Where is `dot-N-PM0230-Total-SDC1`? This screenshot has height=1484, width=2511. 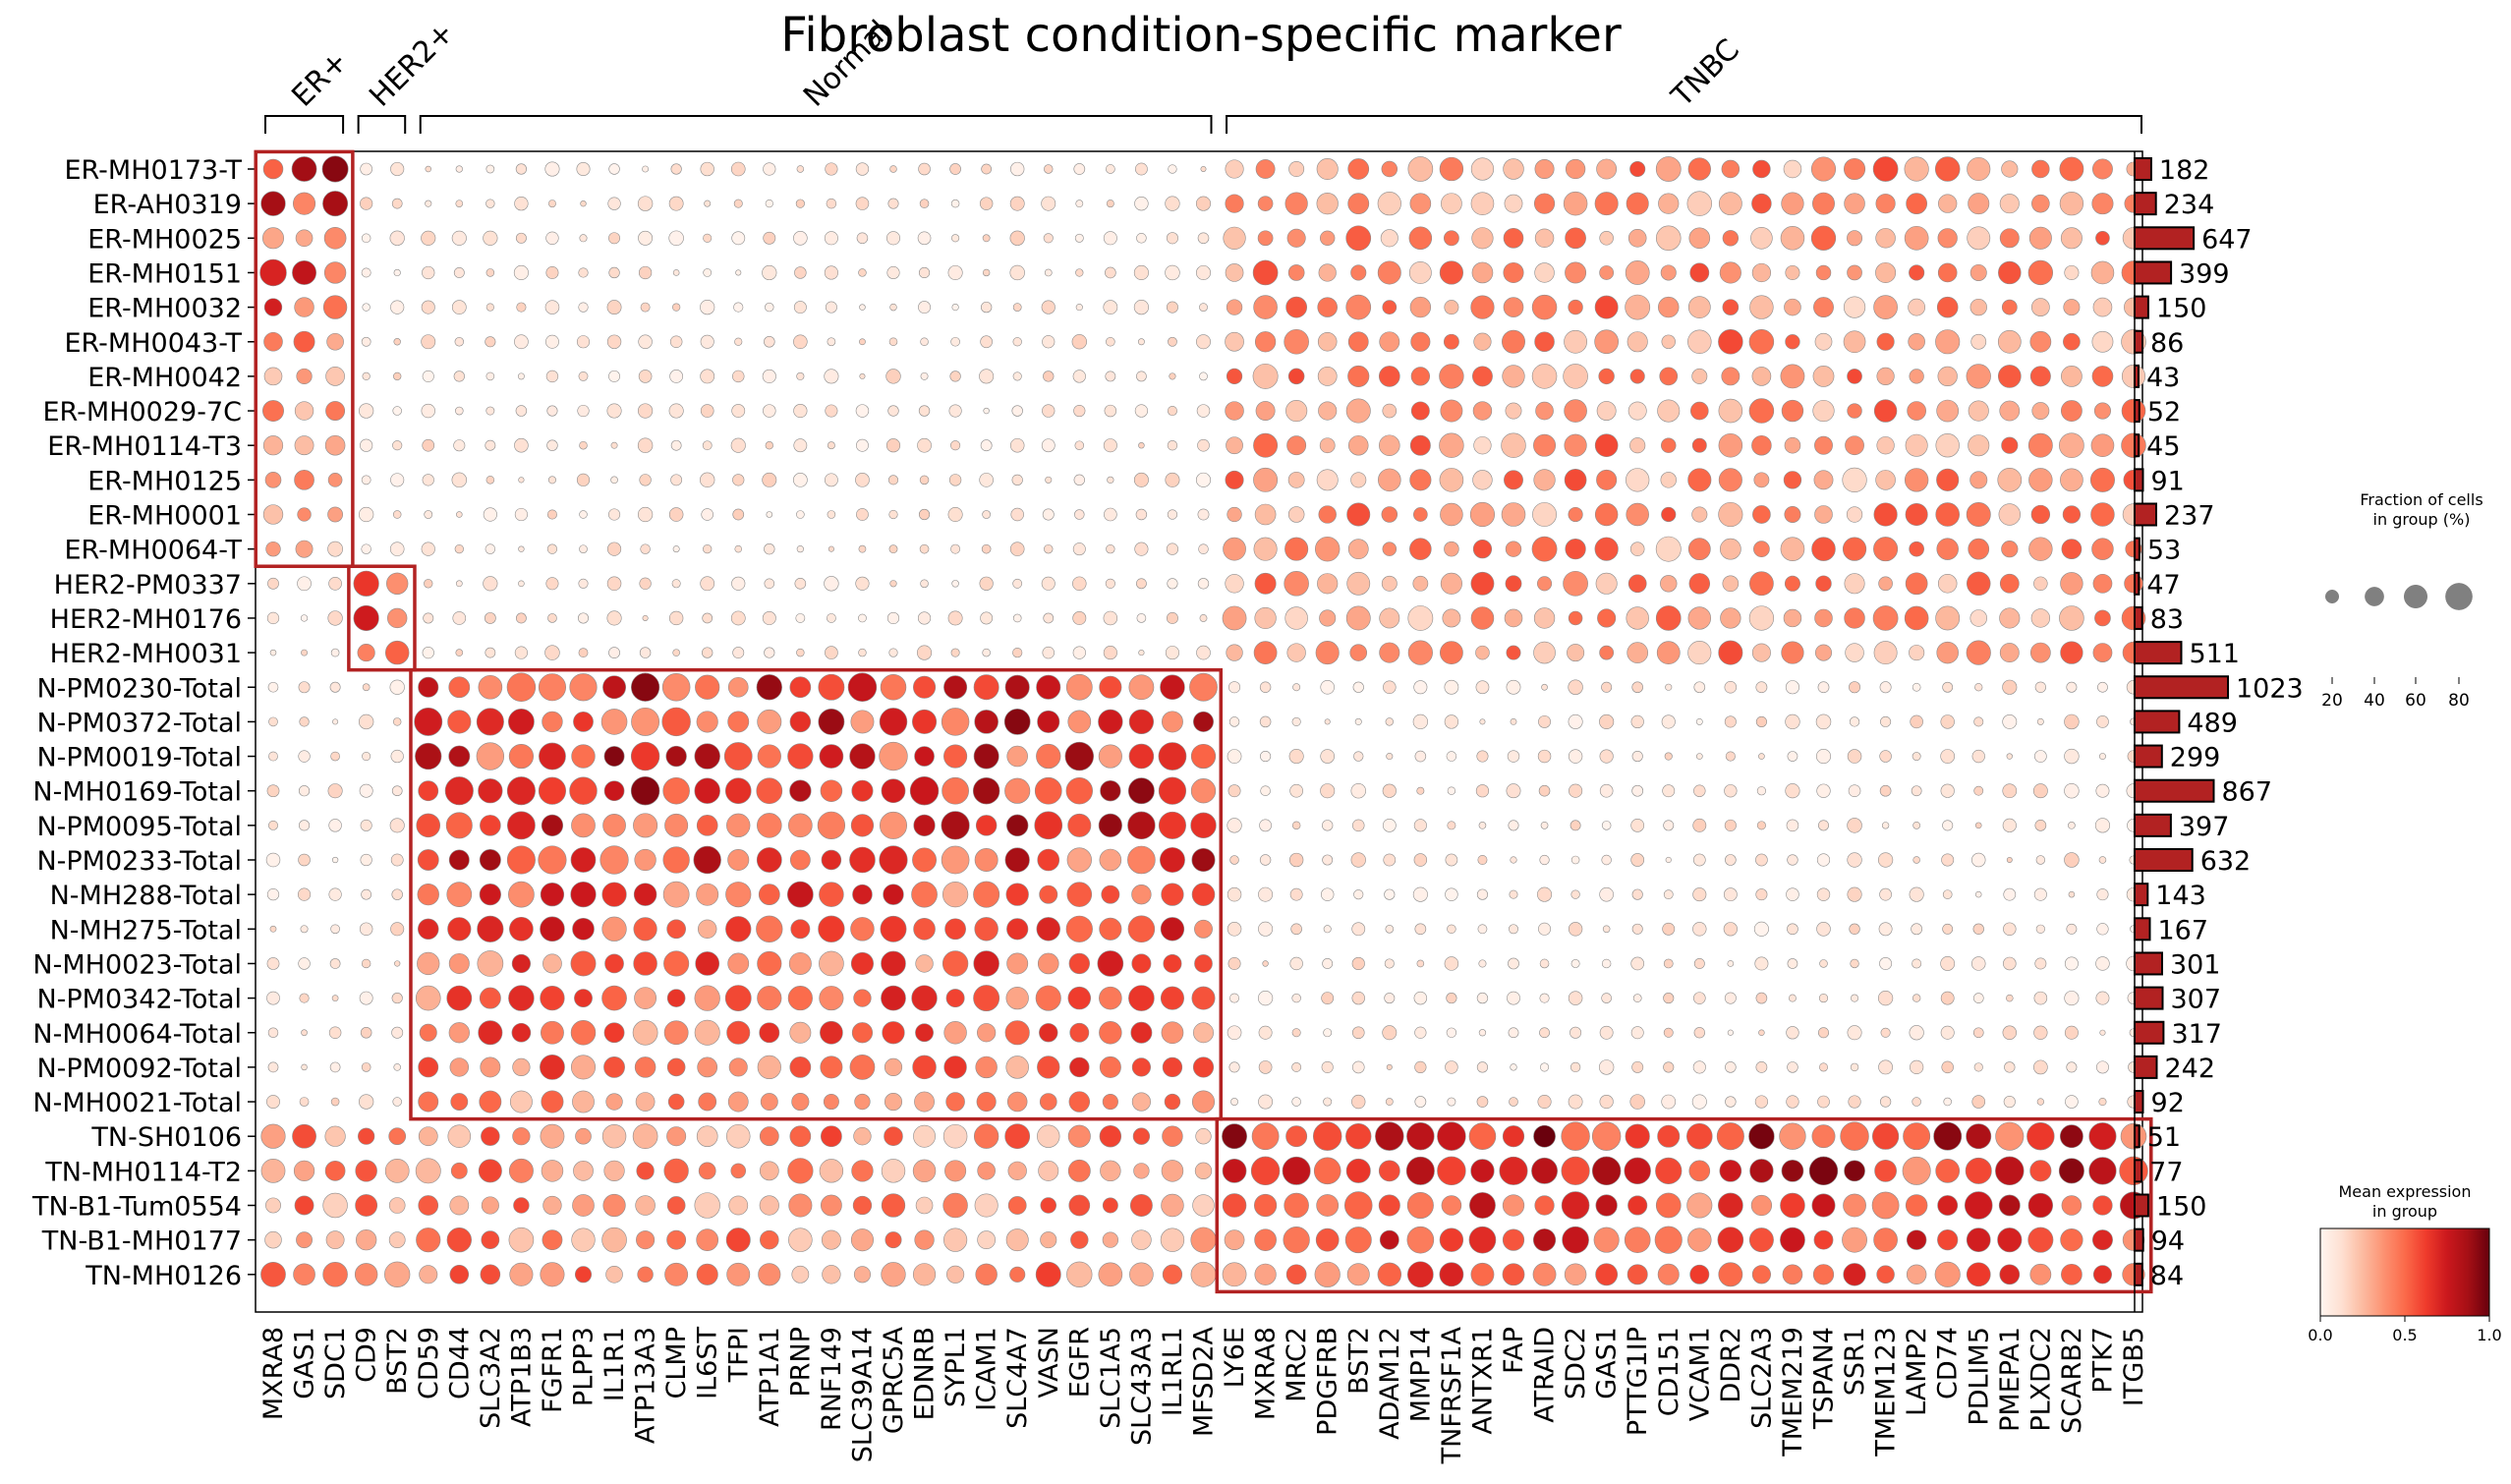
dot-N-PM0230-Total-SDC1 is located at coordinates (335, 687).